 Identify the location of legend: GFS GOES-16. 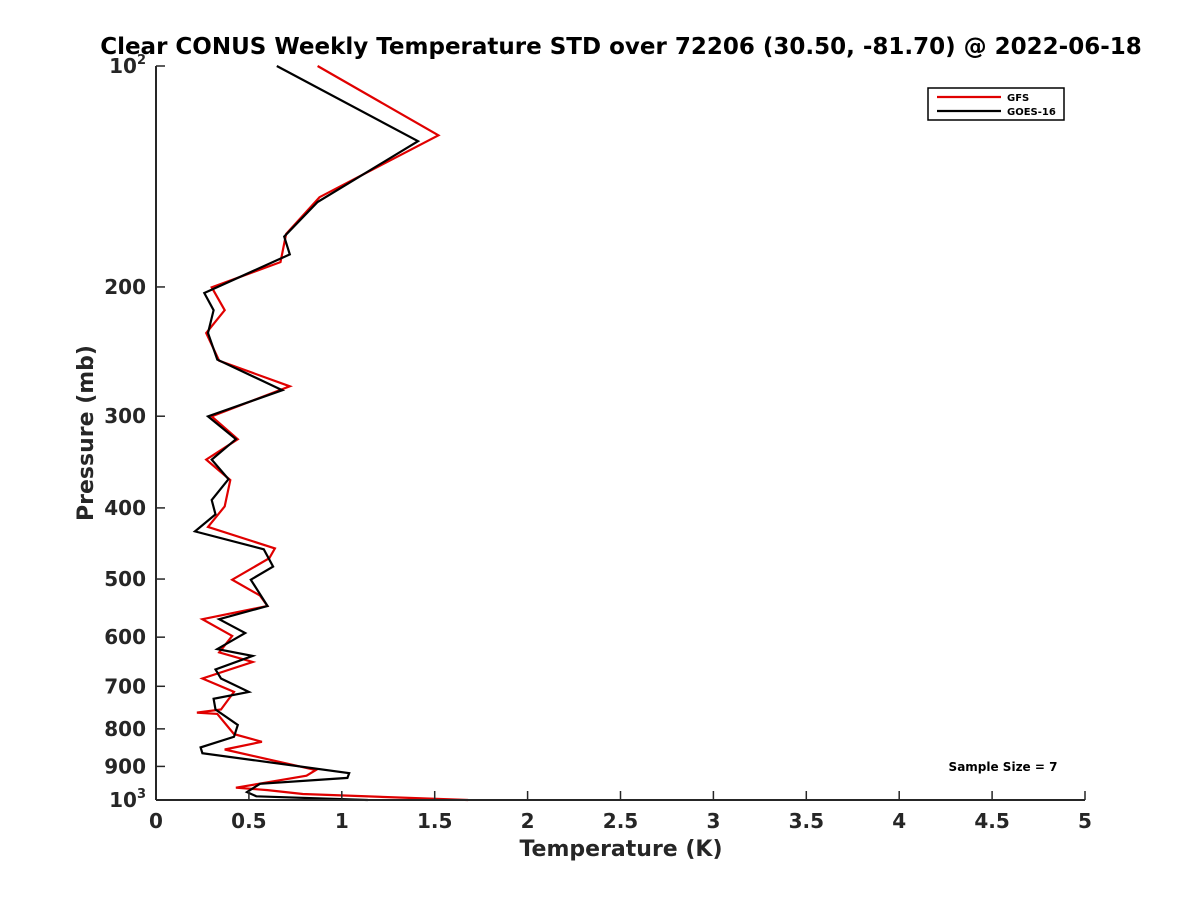
(996, 104).